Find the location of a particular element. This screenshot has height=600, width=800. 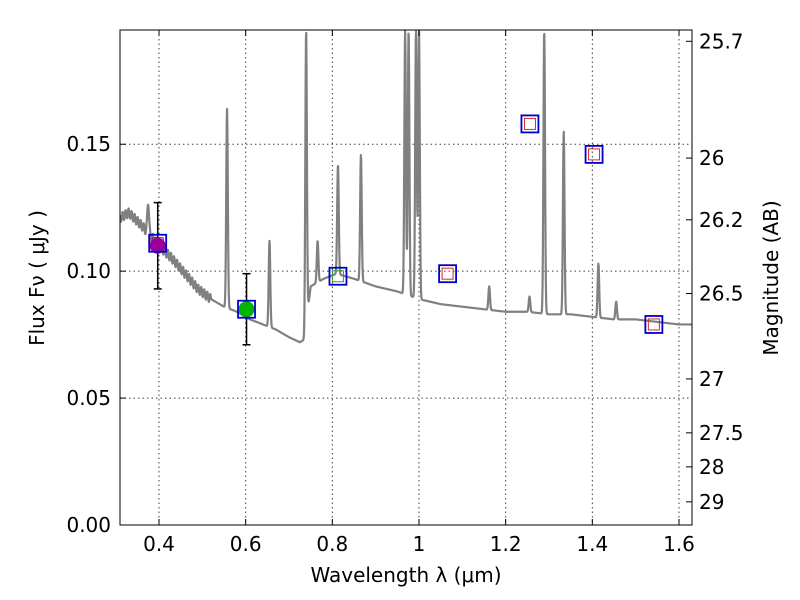

y-tick-label: 0.15 is located at coordinates (88, 144).